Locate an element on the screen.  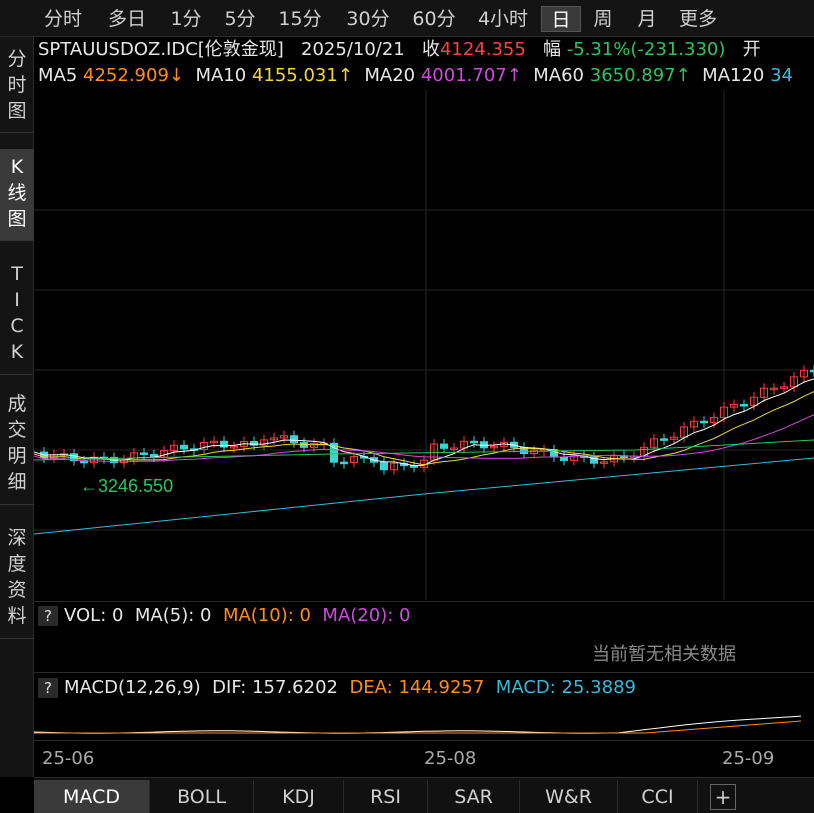
tab-indicator-wr: W&R is located at coordinates (569, 796).